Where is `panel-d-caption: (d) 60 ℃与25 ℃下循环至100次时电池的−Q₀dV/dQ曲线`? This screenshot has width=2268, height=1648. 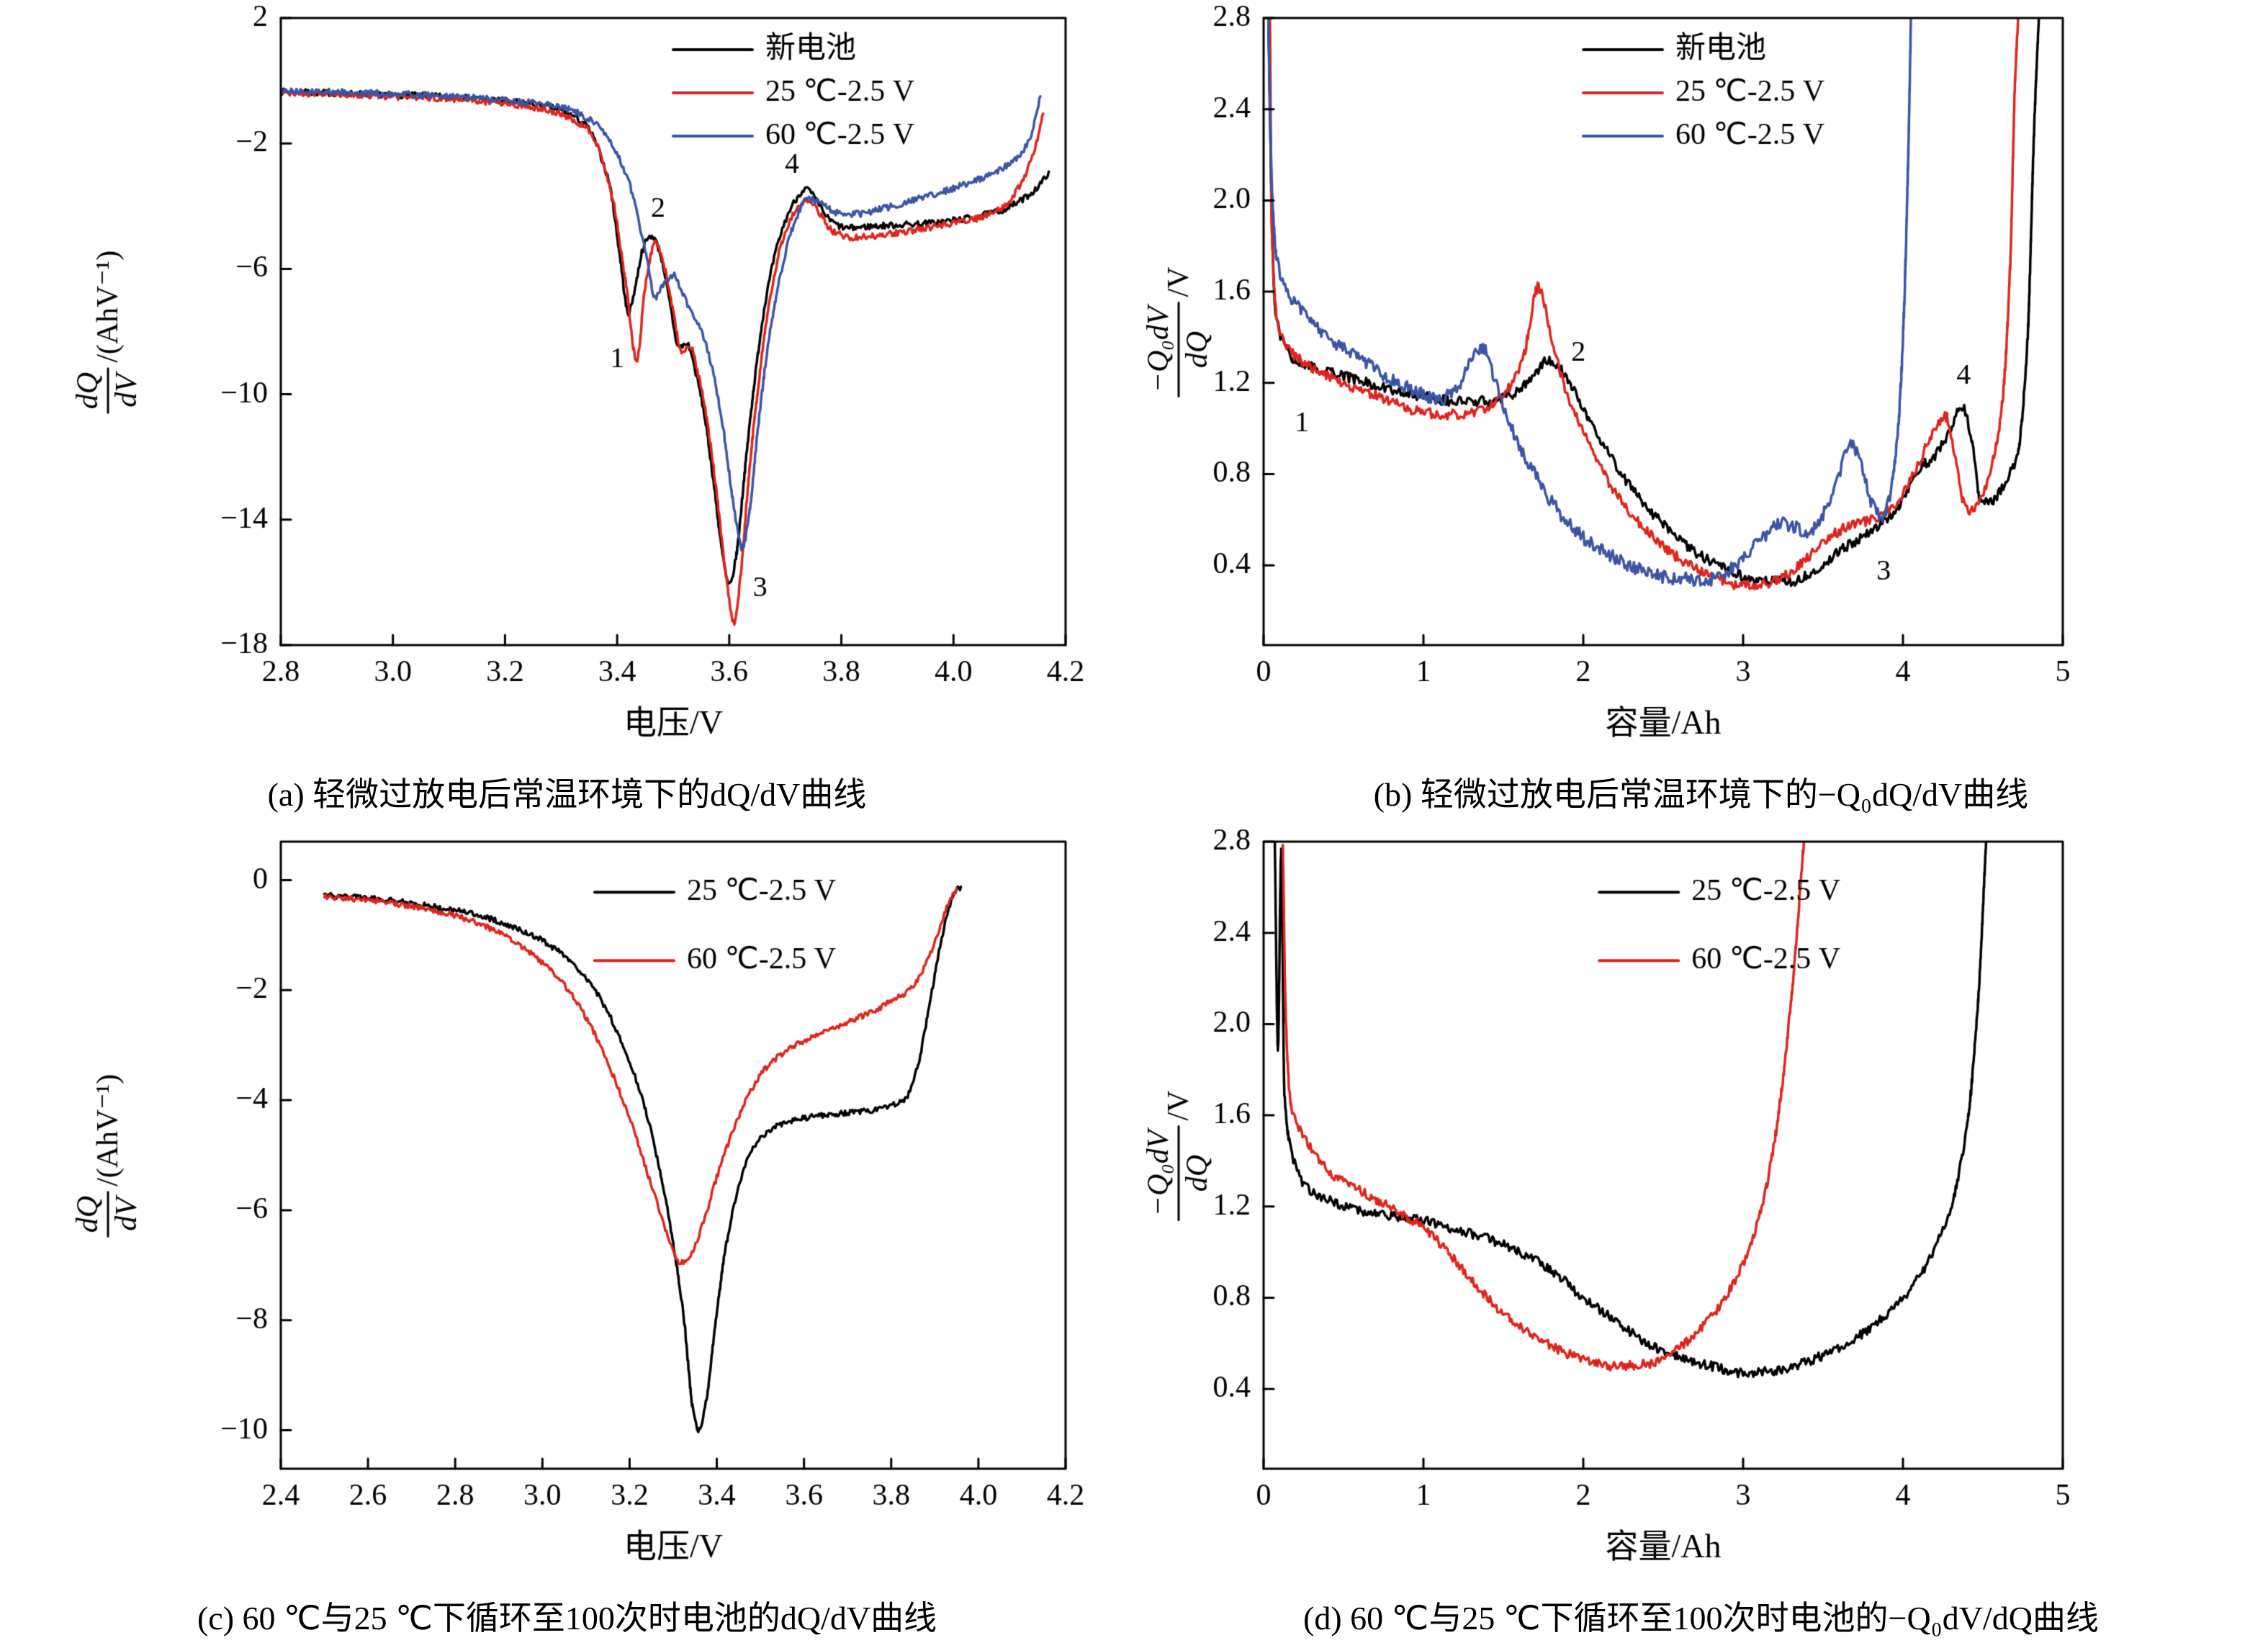 panel-d-caption: (d) 60 ℃与25 ℃下循环至100次时电池的−Q₀dV/dQ曲线 is located at coordinates (1701, 1618).